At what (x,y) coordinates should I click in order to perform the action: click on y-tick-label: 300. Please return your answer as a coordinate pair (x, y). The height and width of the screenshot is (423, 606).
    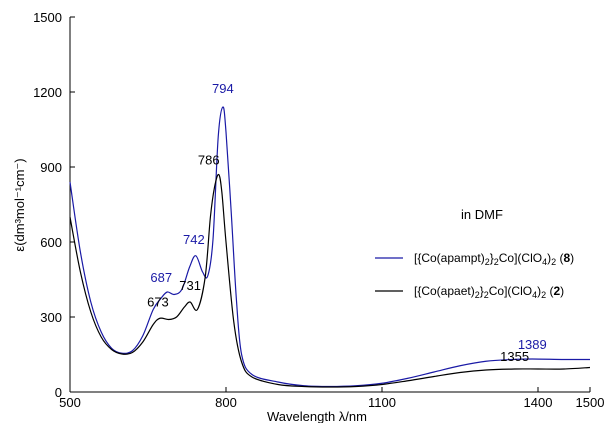
    Looking at the image, I should click on (51, 317).